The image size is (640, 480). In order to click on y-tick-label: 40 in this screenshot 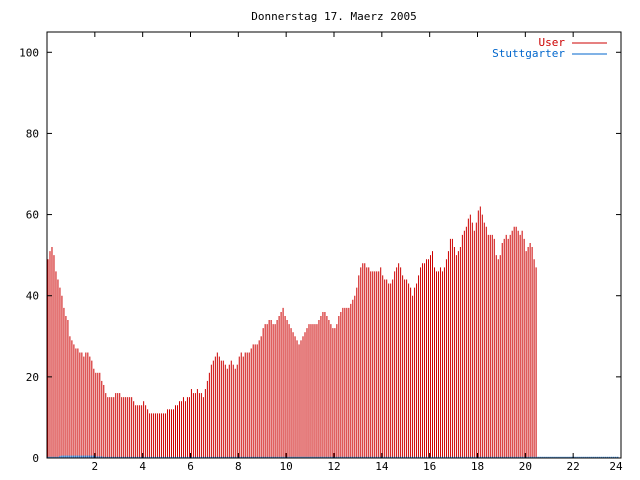, I will do `click(32, 296)`.